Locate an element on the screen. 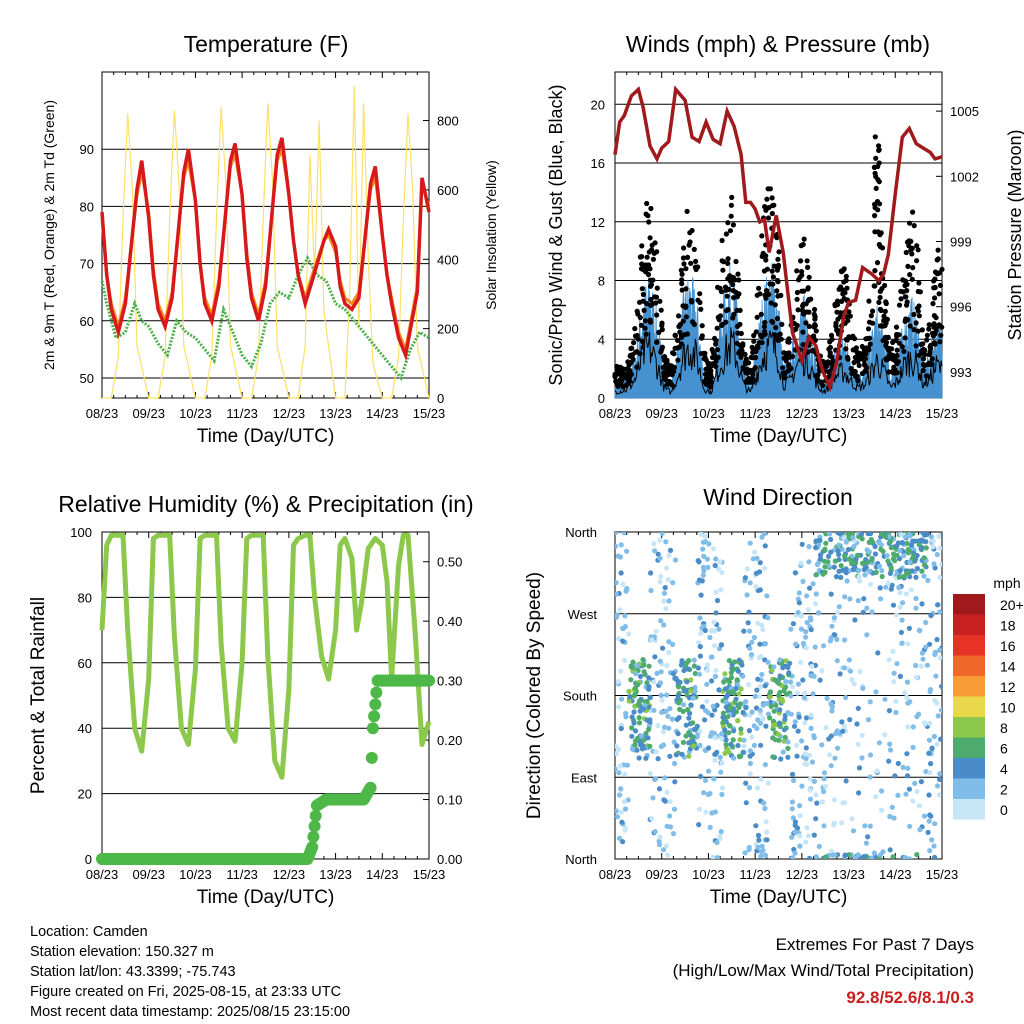  y-right-tick-label: 400 is located at coordinates (448, 259).